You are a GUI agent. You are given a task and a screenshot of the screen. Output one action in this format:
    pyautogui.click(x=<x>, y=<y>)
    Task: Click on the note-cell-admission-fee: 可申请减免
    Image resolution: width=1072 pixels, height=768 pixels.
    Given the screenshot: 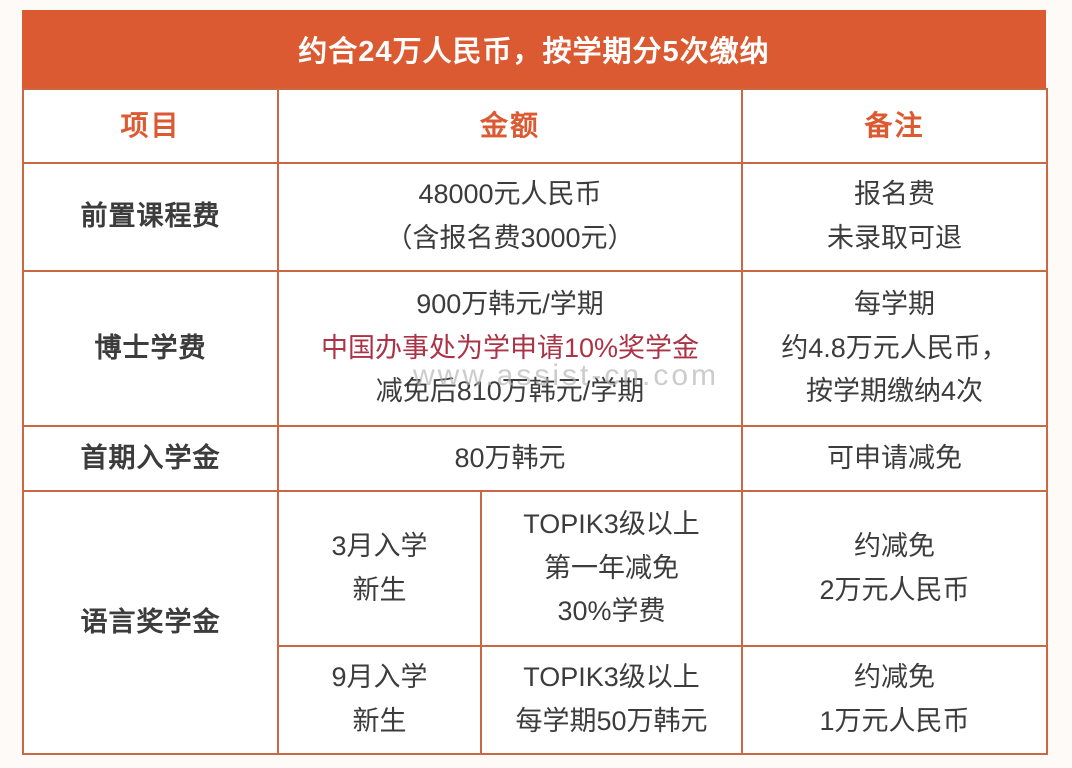 What is the action you would take?
    pyautogui.click(x=895, y=458)
    